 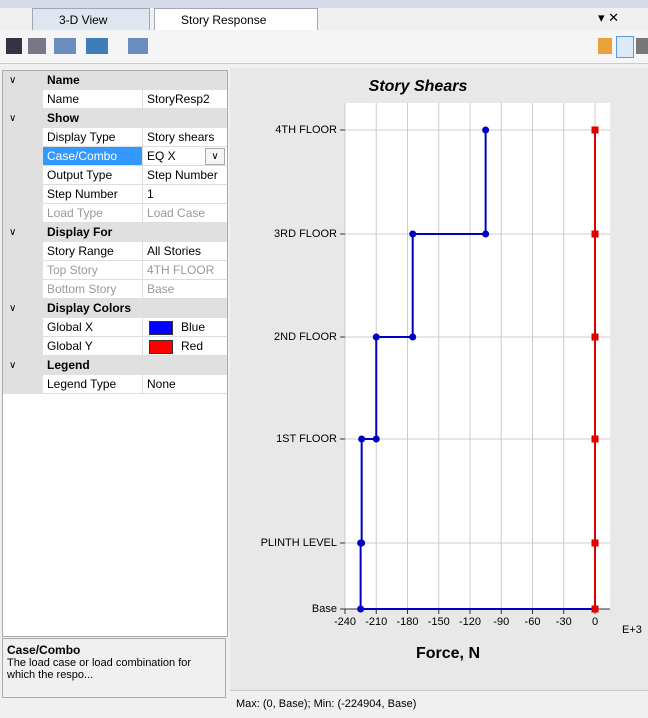 I want to click on property-value: Blue, so click(x=193, y=327).